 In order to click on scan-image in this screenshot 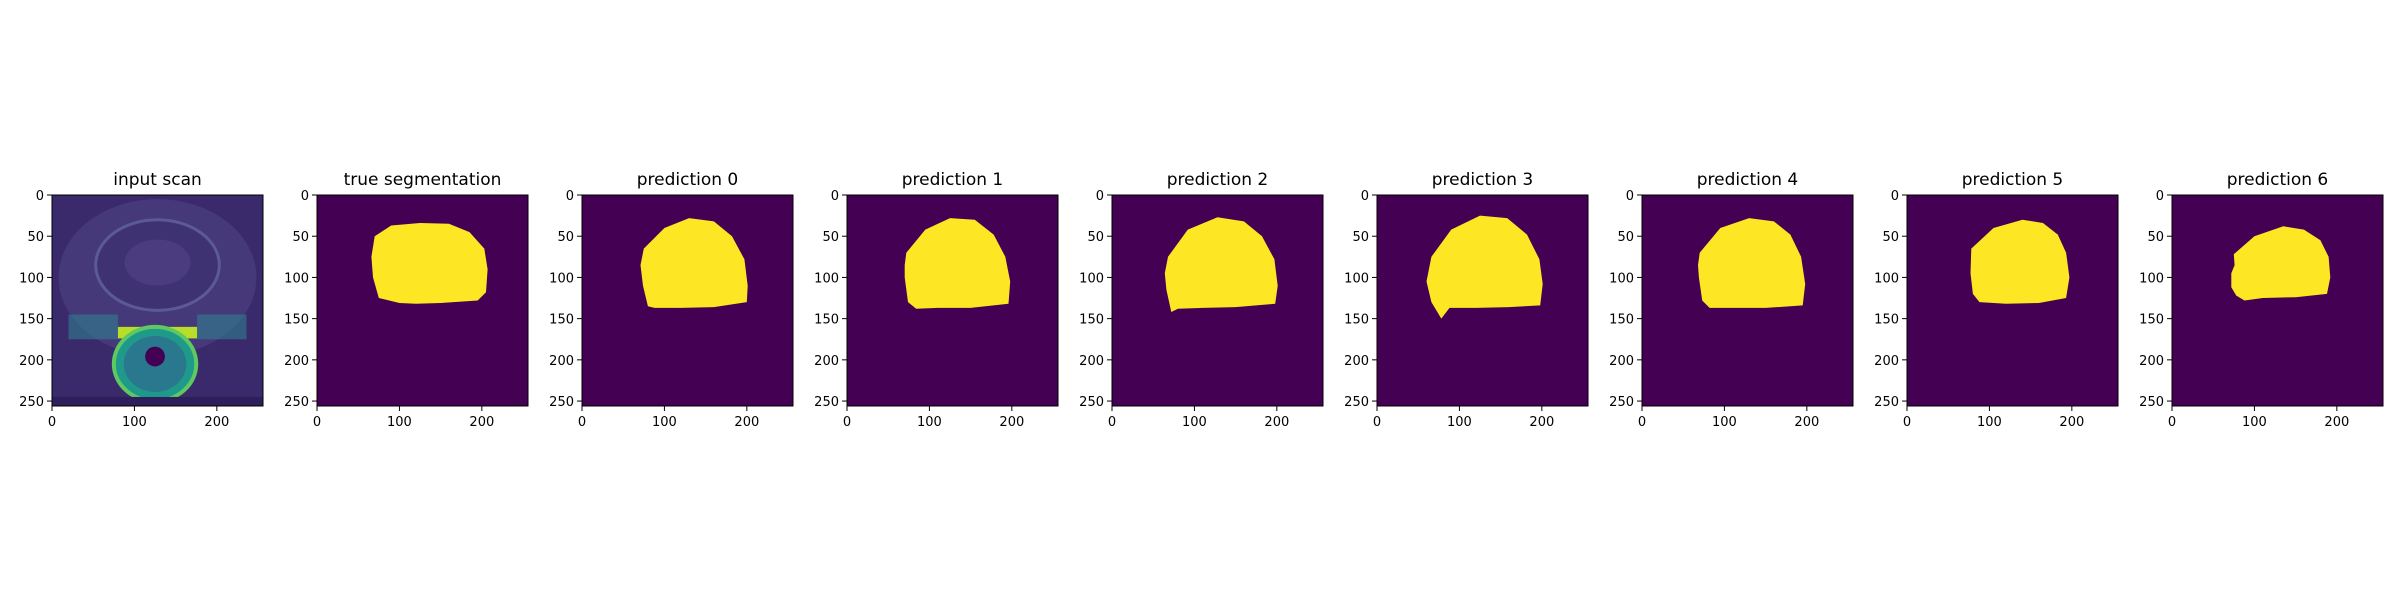, I will do `click(157, 300)`.